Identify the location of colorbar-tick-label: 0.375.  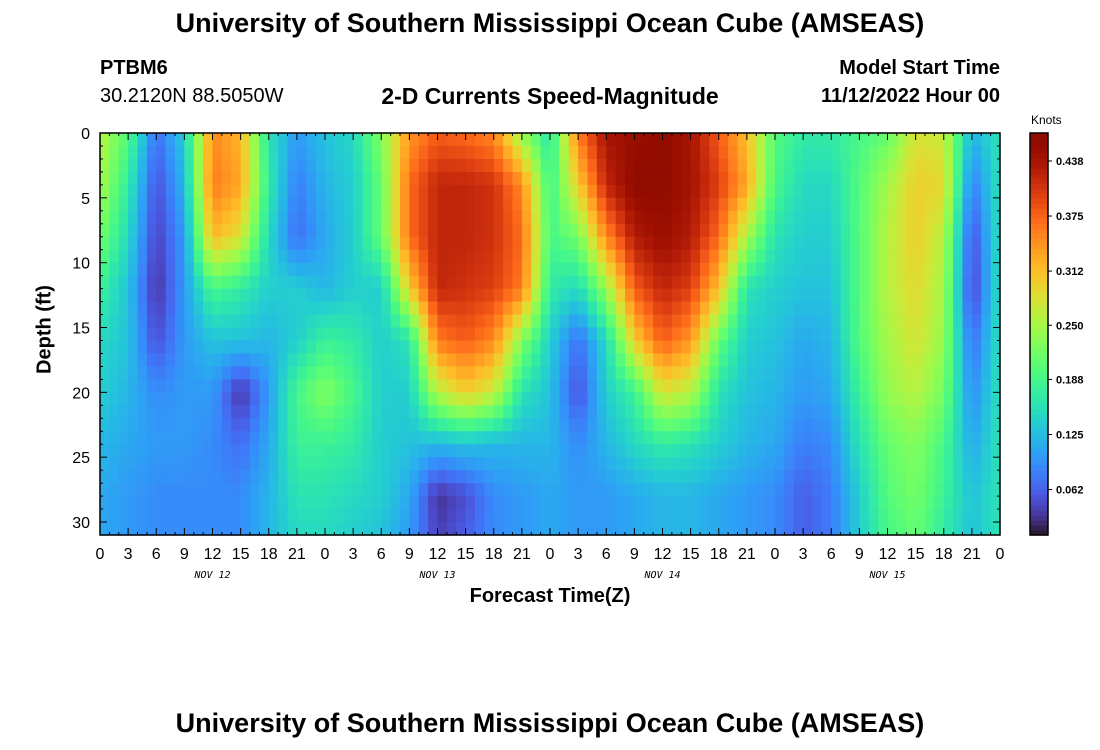
(1070, 217).